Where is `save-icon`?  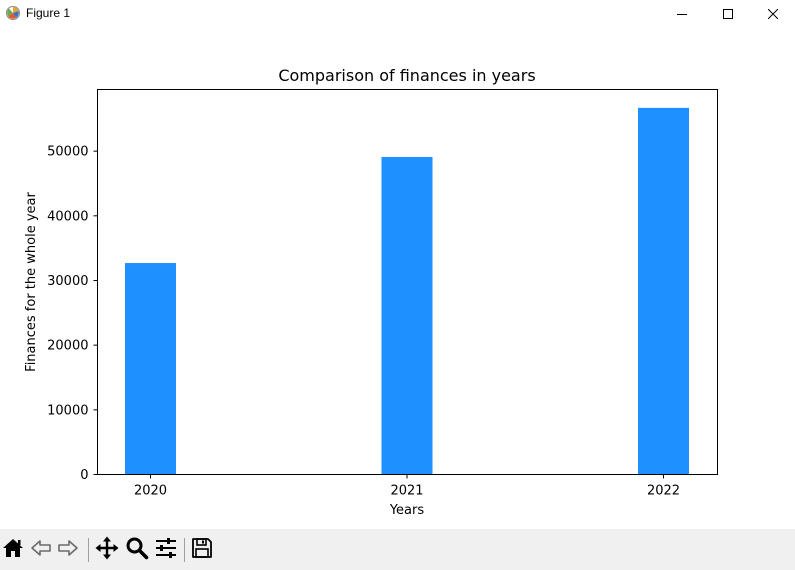 save-icon is located at coordinates (202, 550).